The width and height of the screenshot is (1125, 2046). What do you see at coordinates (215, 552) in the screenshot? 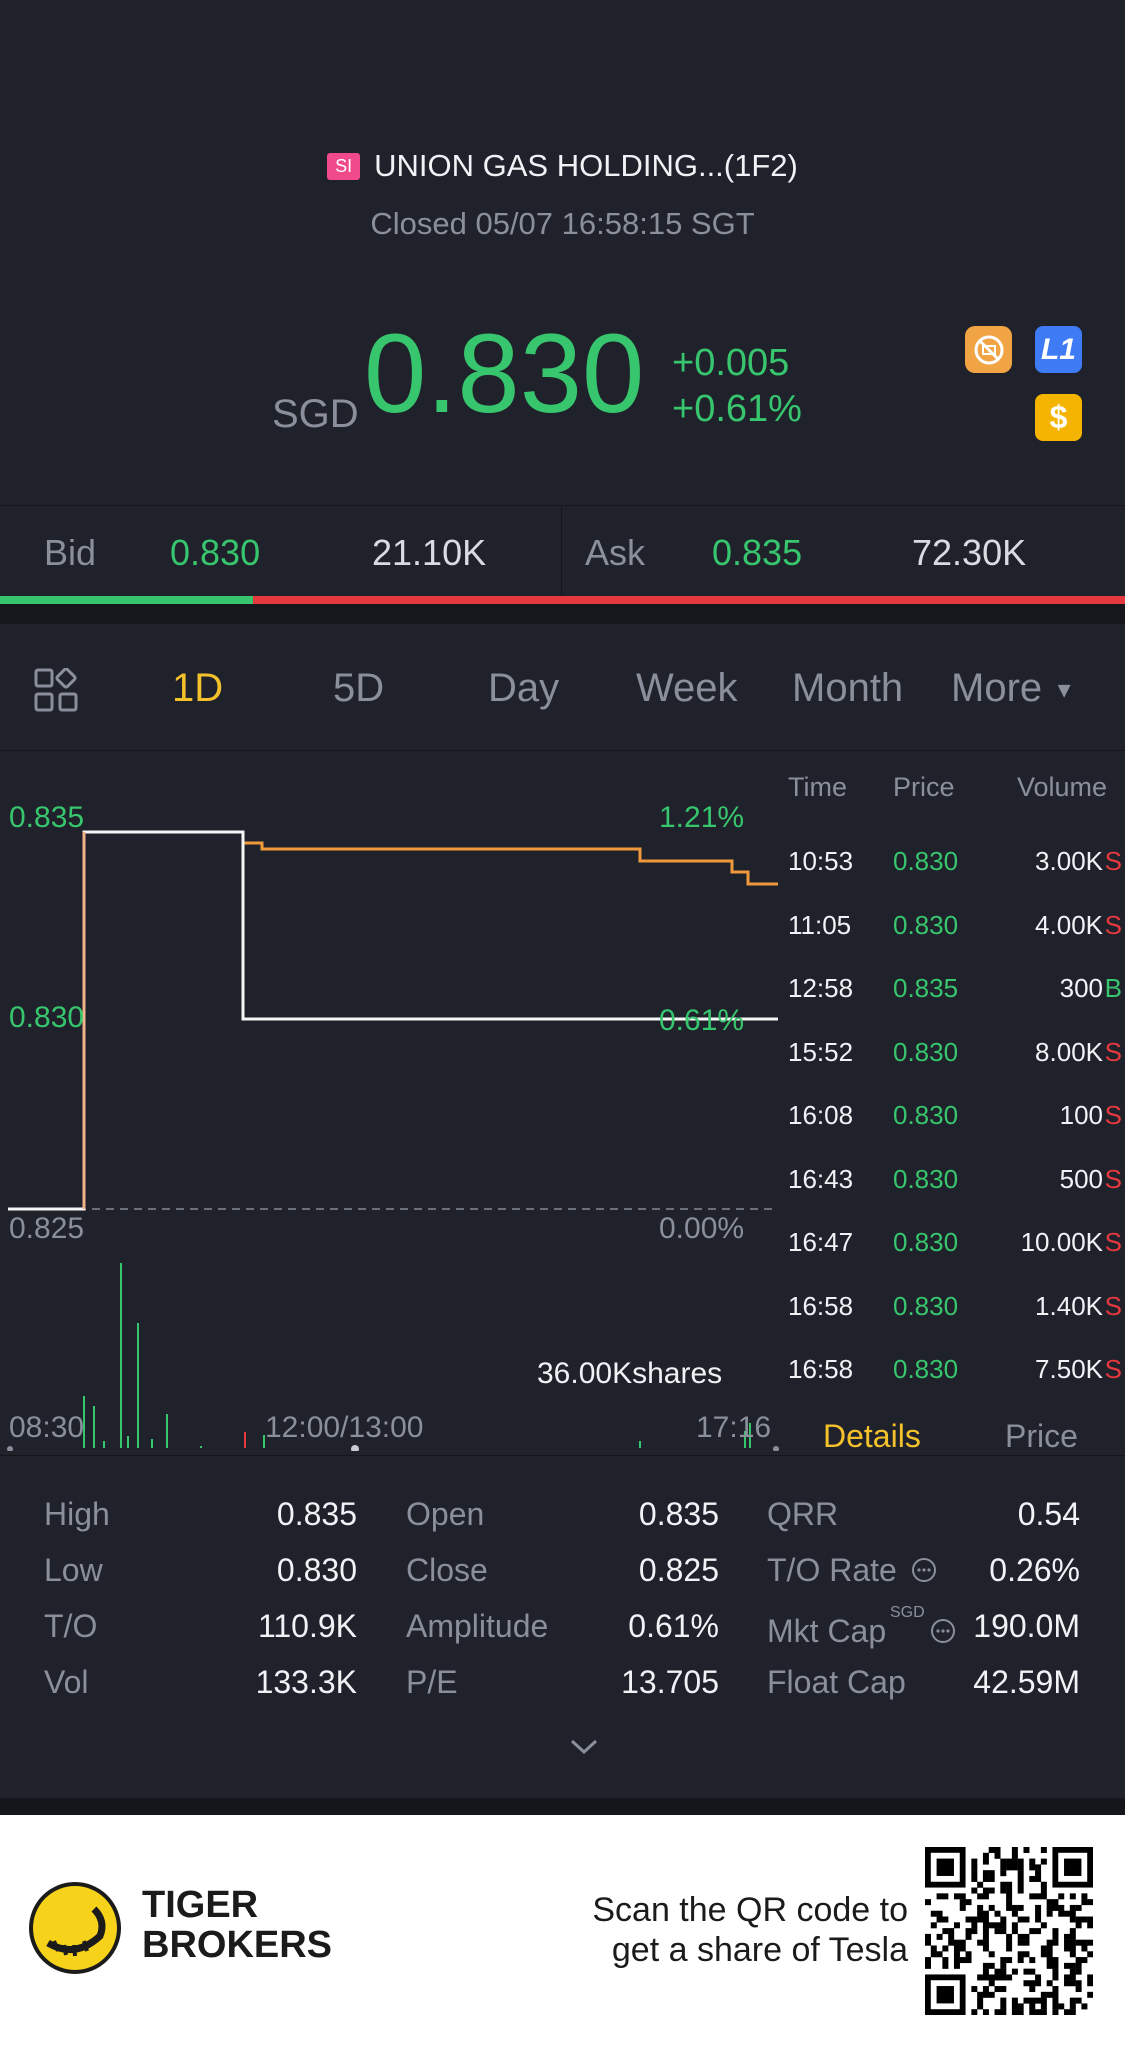
I see `bid-price: 0.830` at bounding box center [215, 552].